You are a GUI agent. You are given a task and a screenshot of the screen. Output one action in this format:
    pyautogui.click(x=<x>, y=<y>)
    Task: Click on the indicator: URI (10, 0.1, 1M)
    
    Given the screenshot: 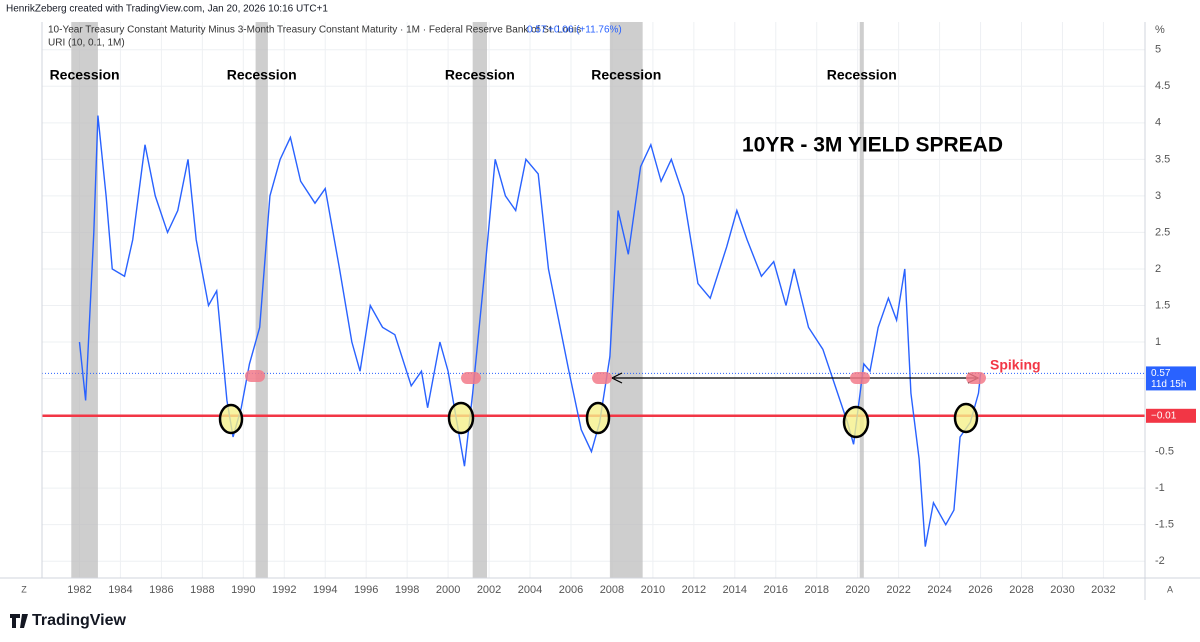 What is the action you would take?
    pyautogui.click(x=86, y=43)
    